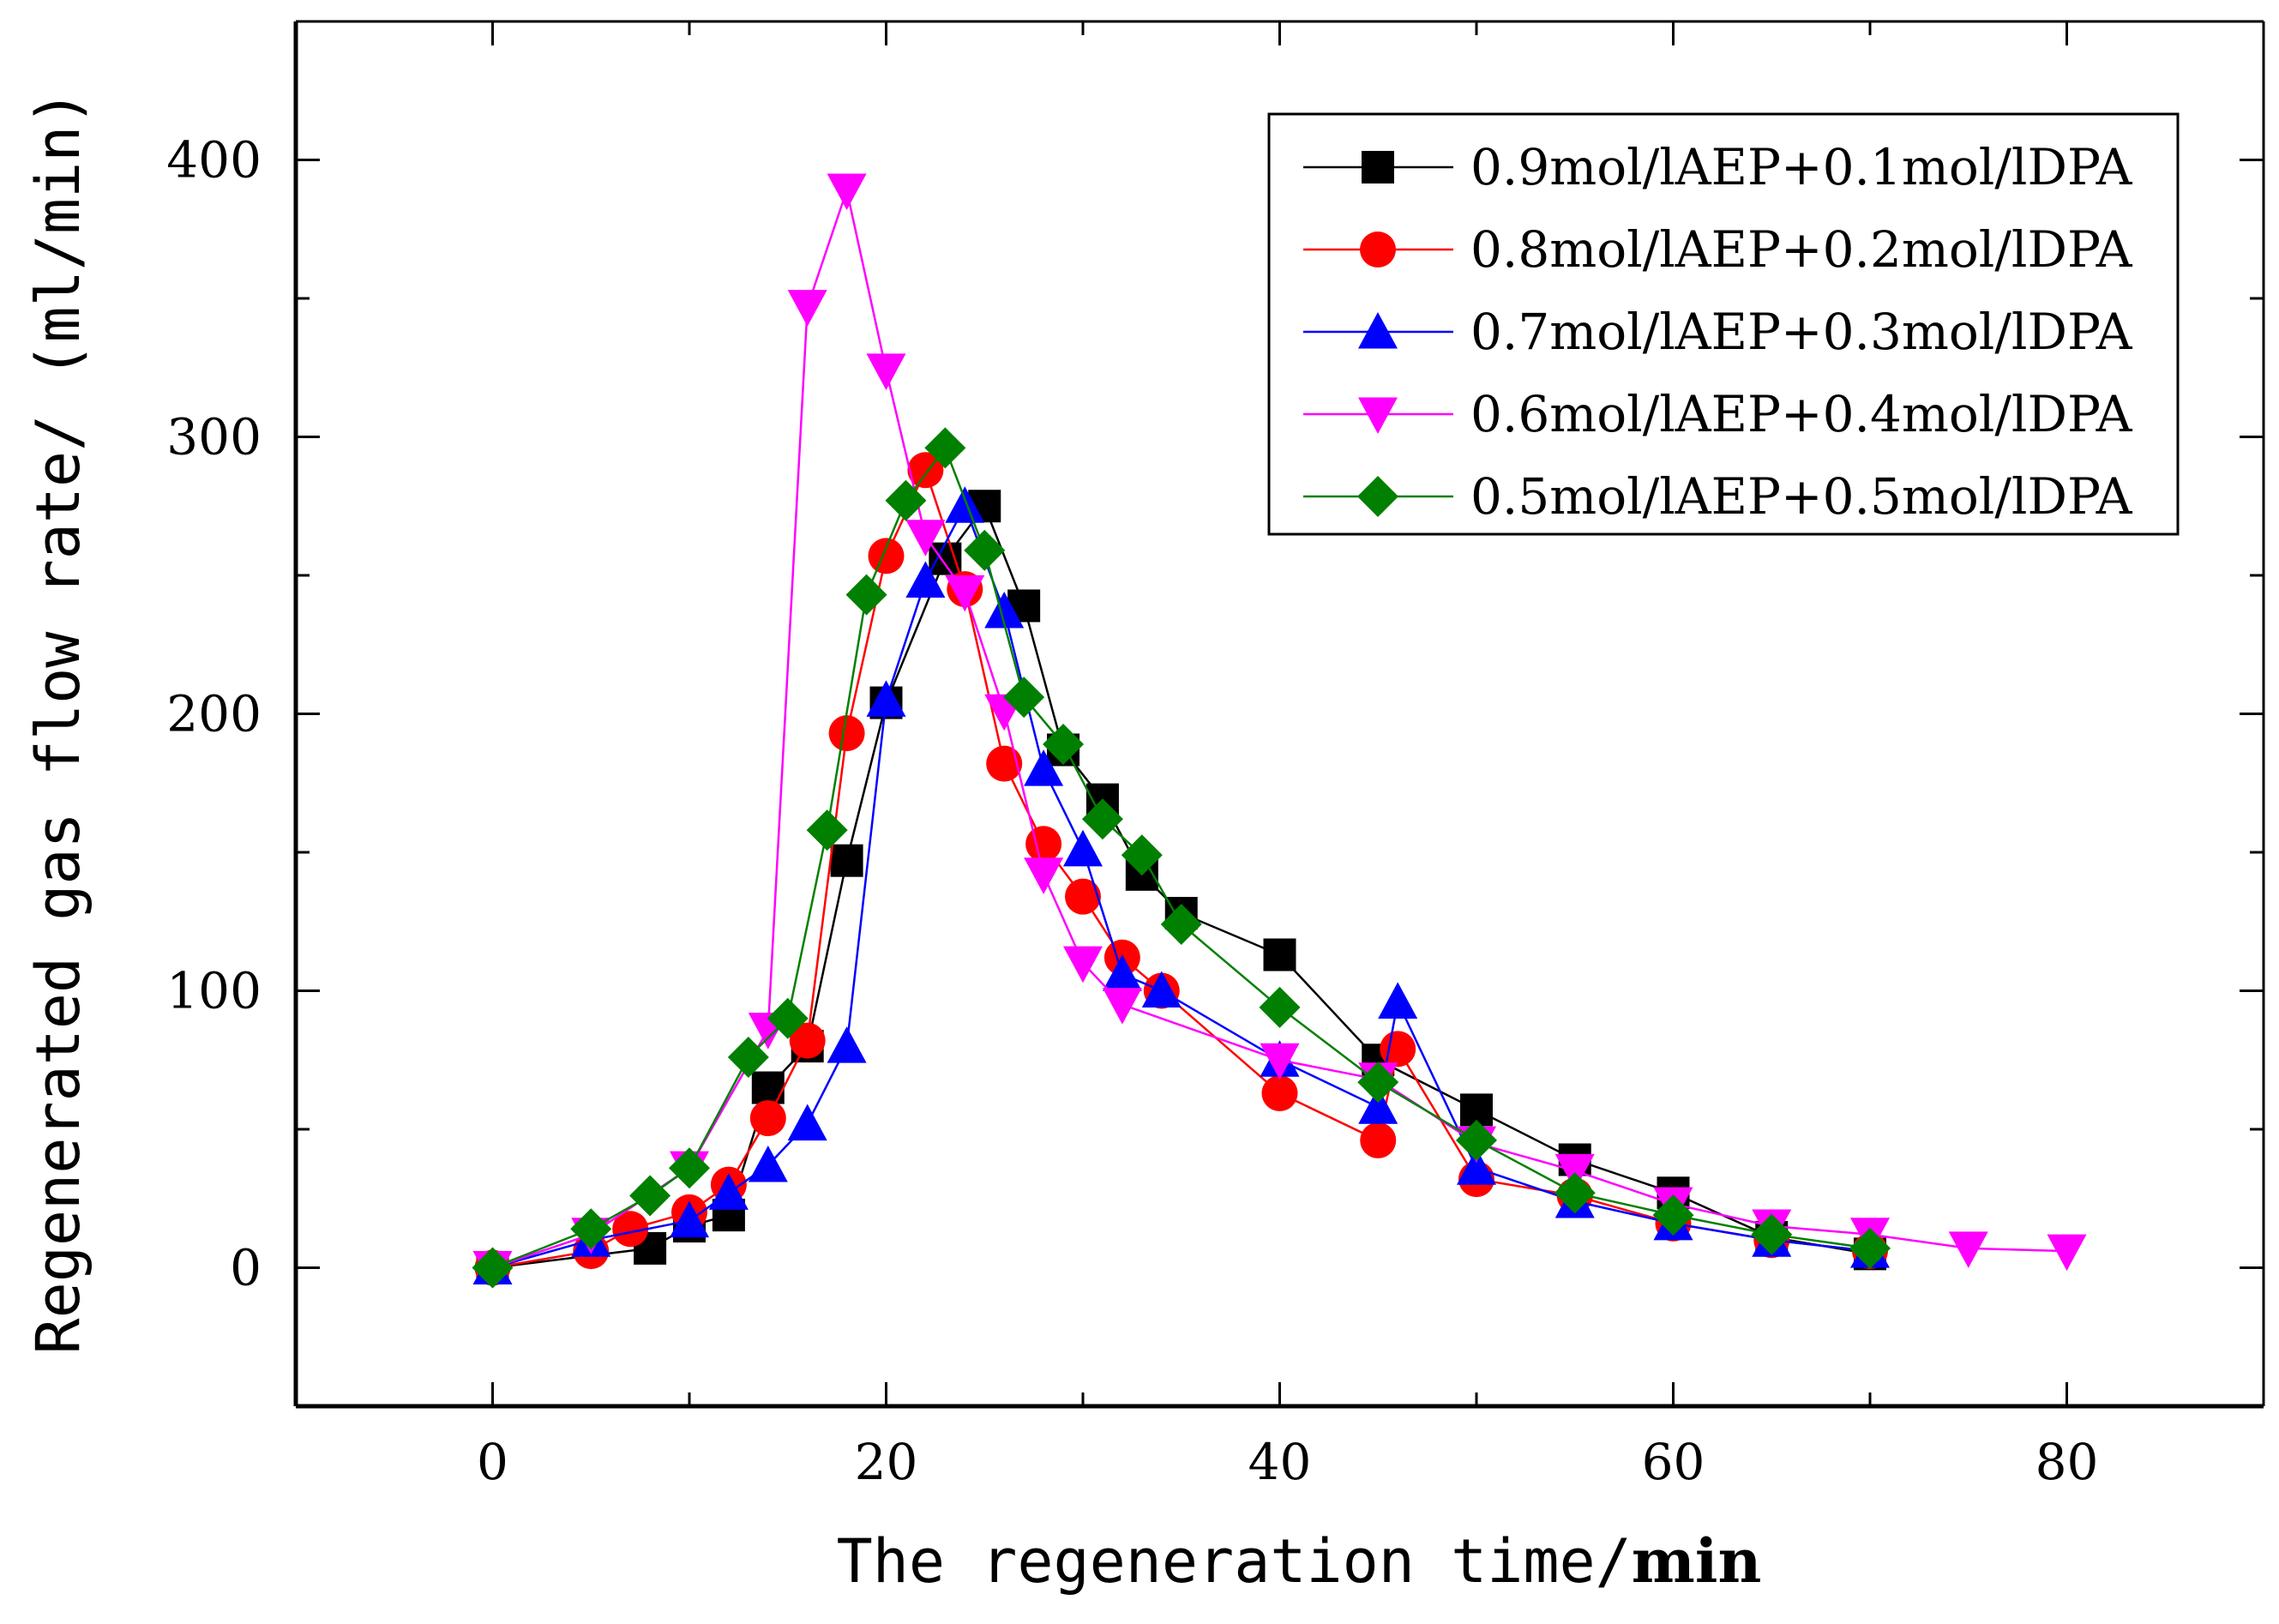  Describe the element at coordinates (1802, 167) in the screenshot. I see `legend-label: 0.9mol/lAEP+0.1mol/lDPA` at that location.